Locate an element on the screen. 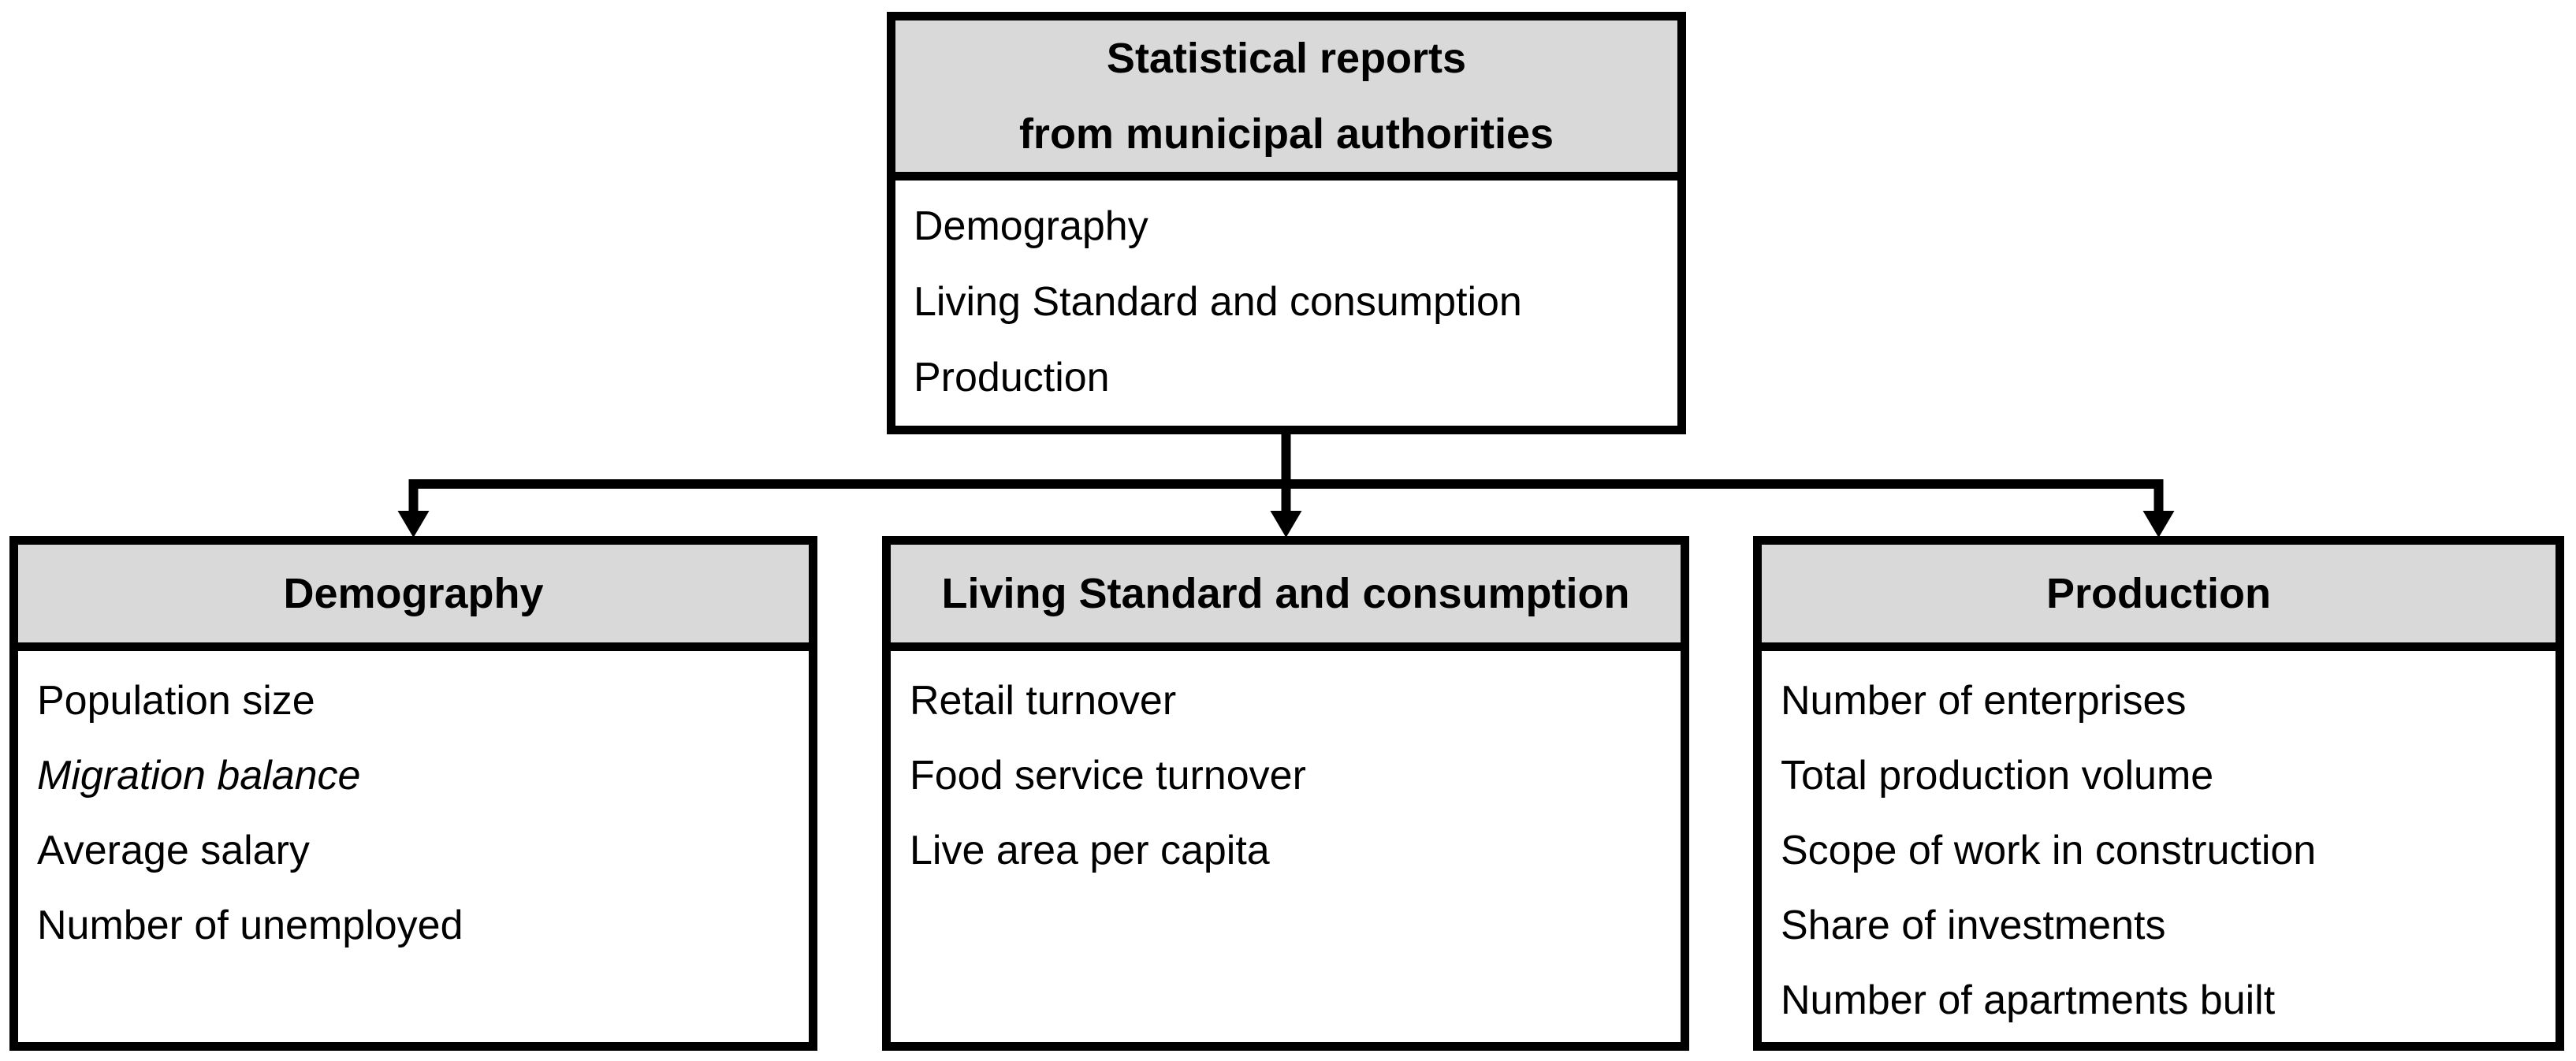 The height and width of the screenshot is (1061, 2576). production-item: Scope of work in construction is located at coordinates (2049, 850).